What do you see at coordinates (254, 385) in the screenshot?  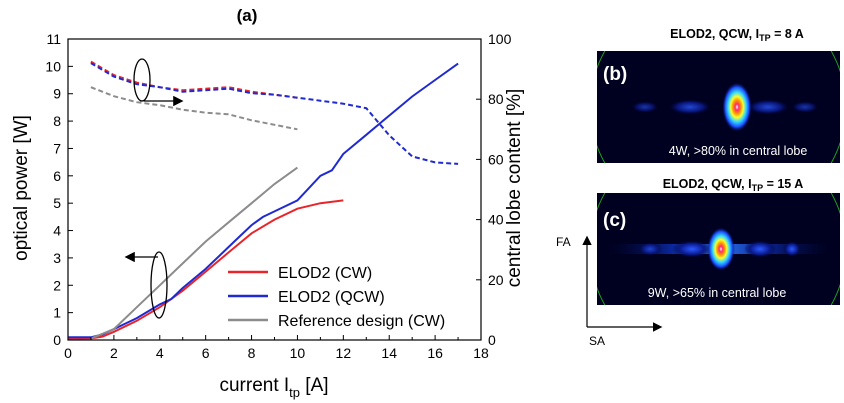 I see `x-axis-label-main: current I` at bounding box center [254, 385].